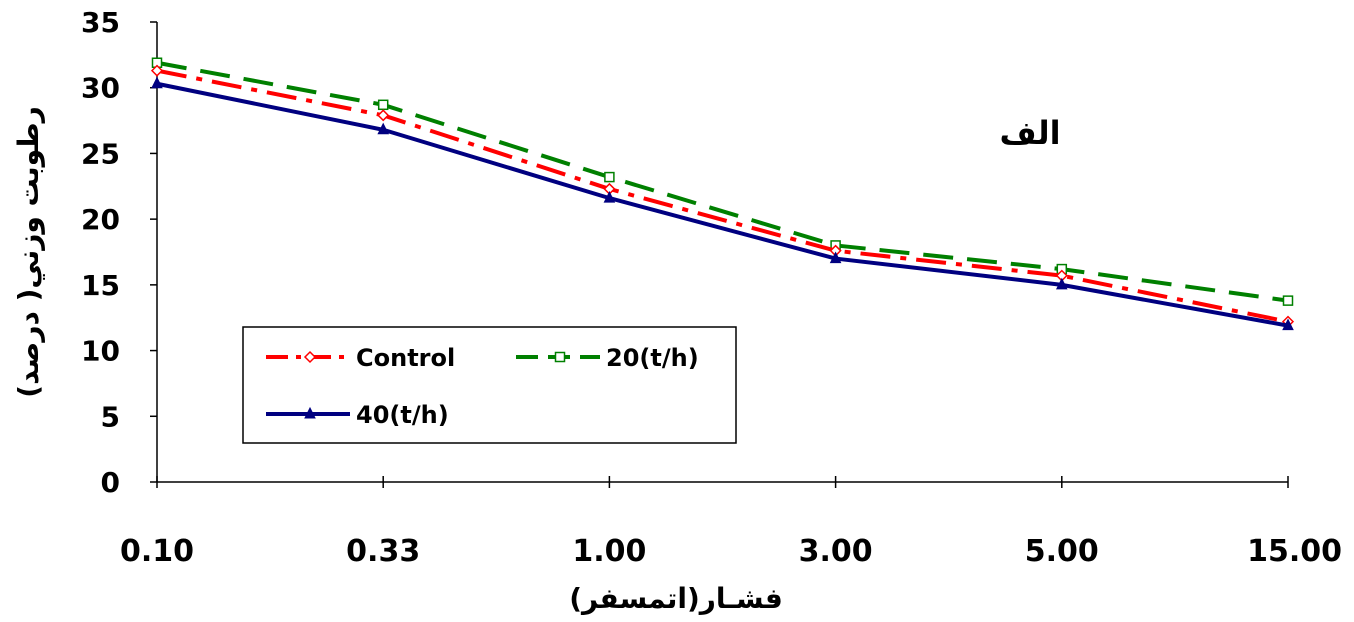  What do you see at coordinates (836, 551) in the screenshot?
I see `x-tick-label: 3.00` at bounding box center [836, 551].